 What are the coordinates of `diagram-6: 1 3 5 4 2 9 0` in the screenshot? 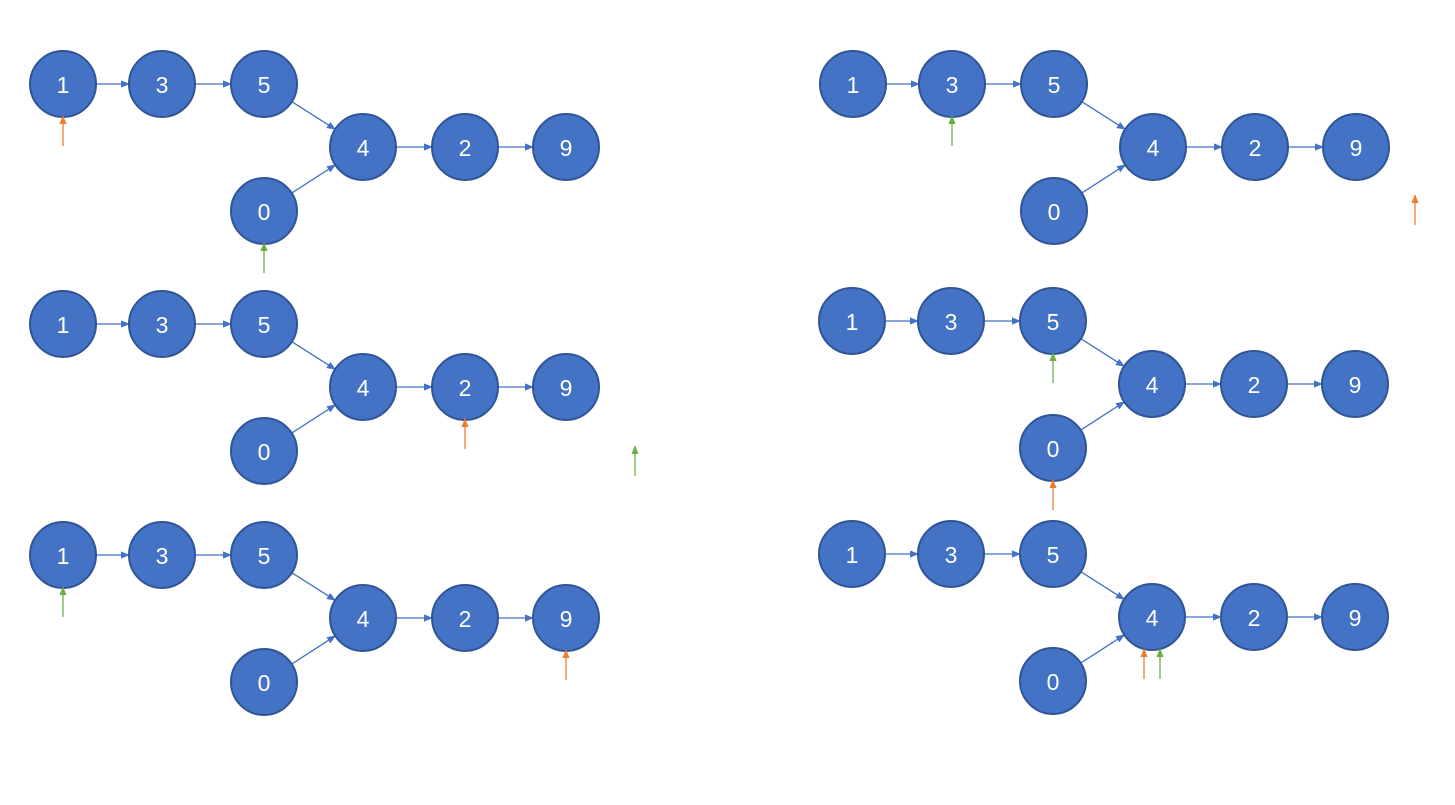 It's located at (1103, 617).